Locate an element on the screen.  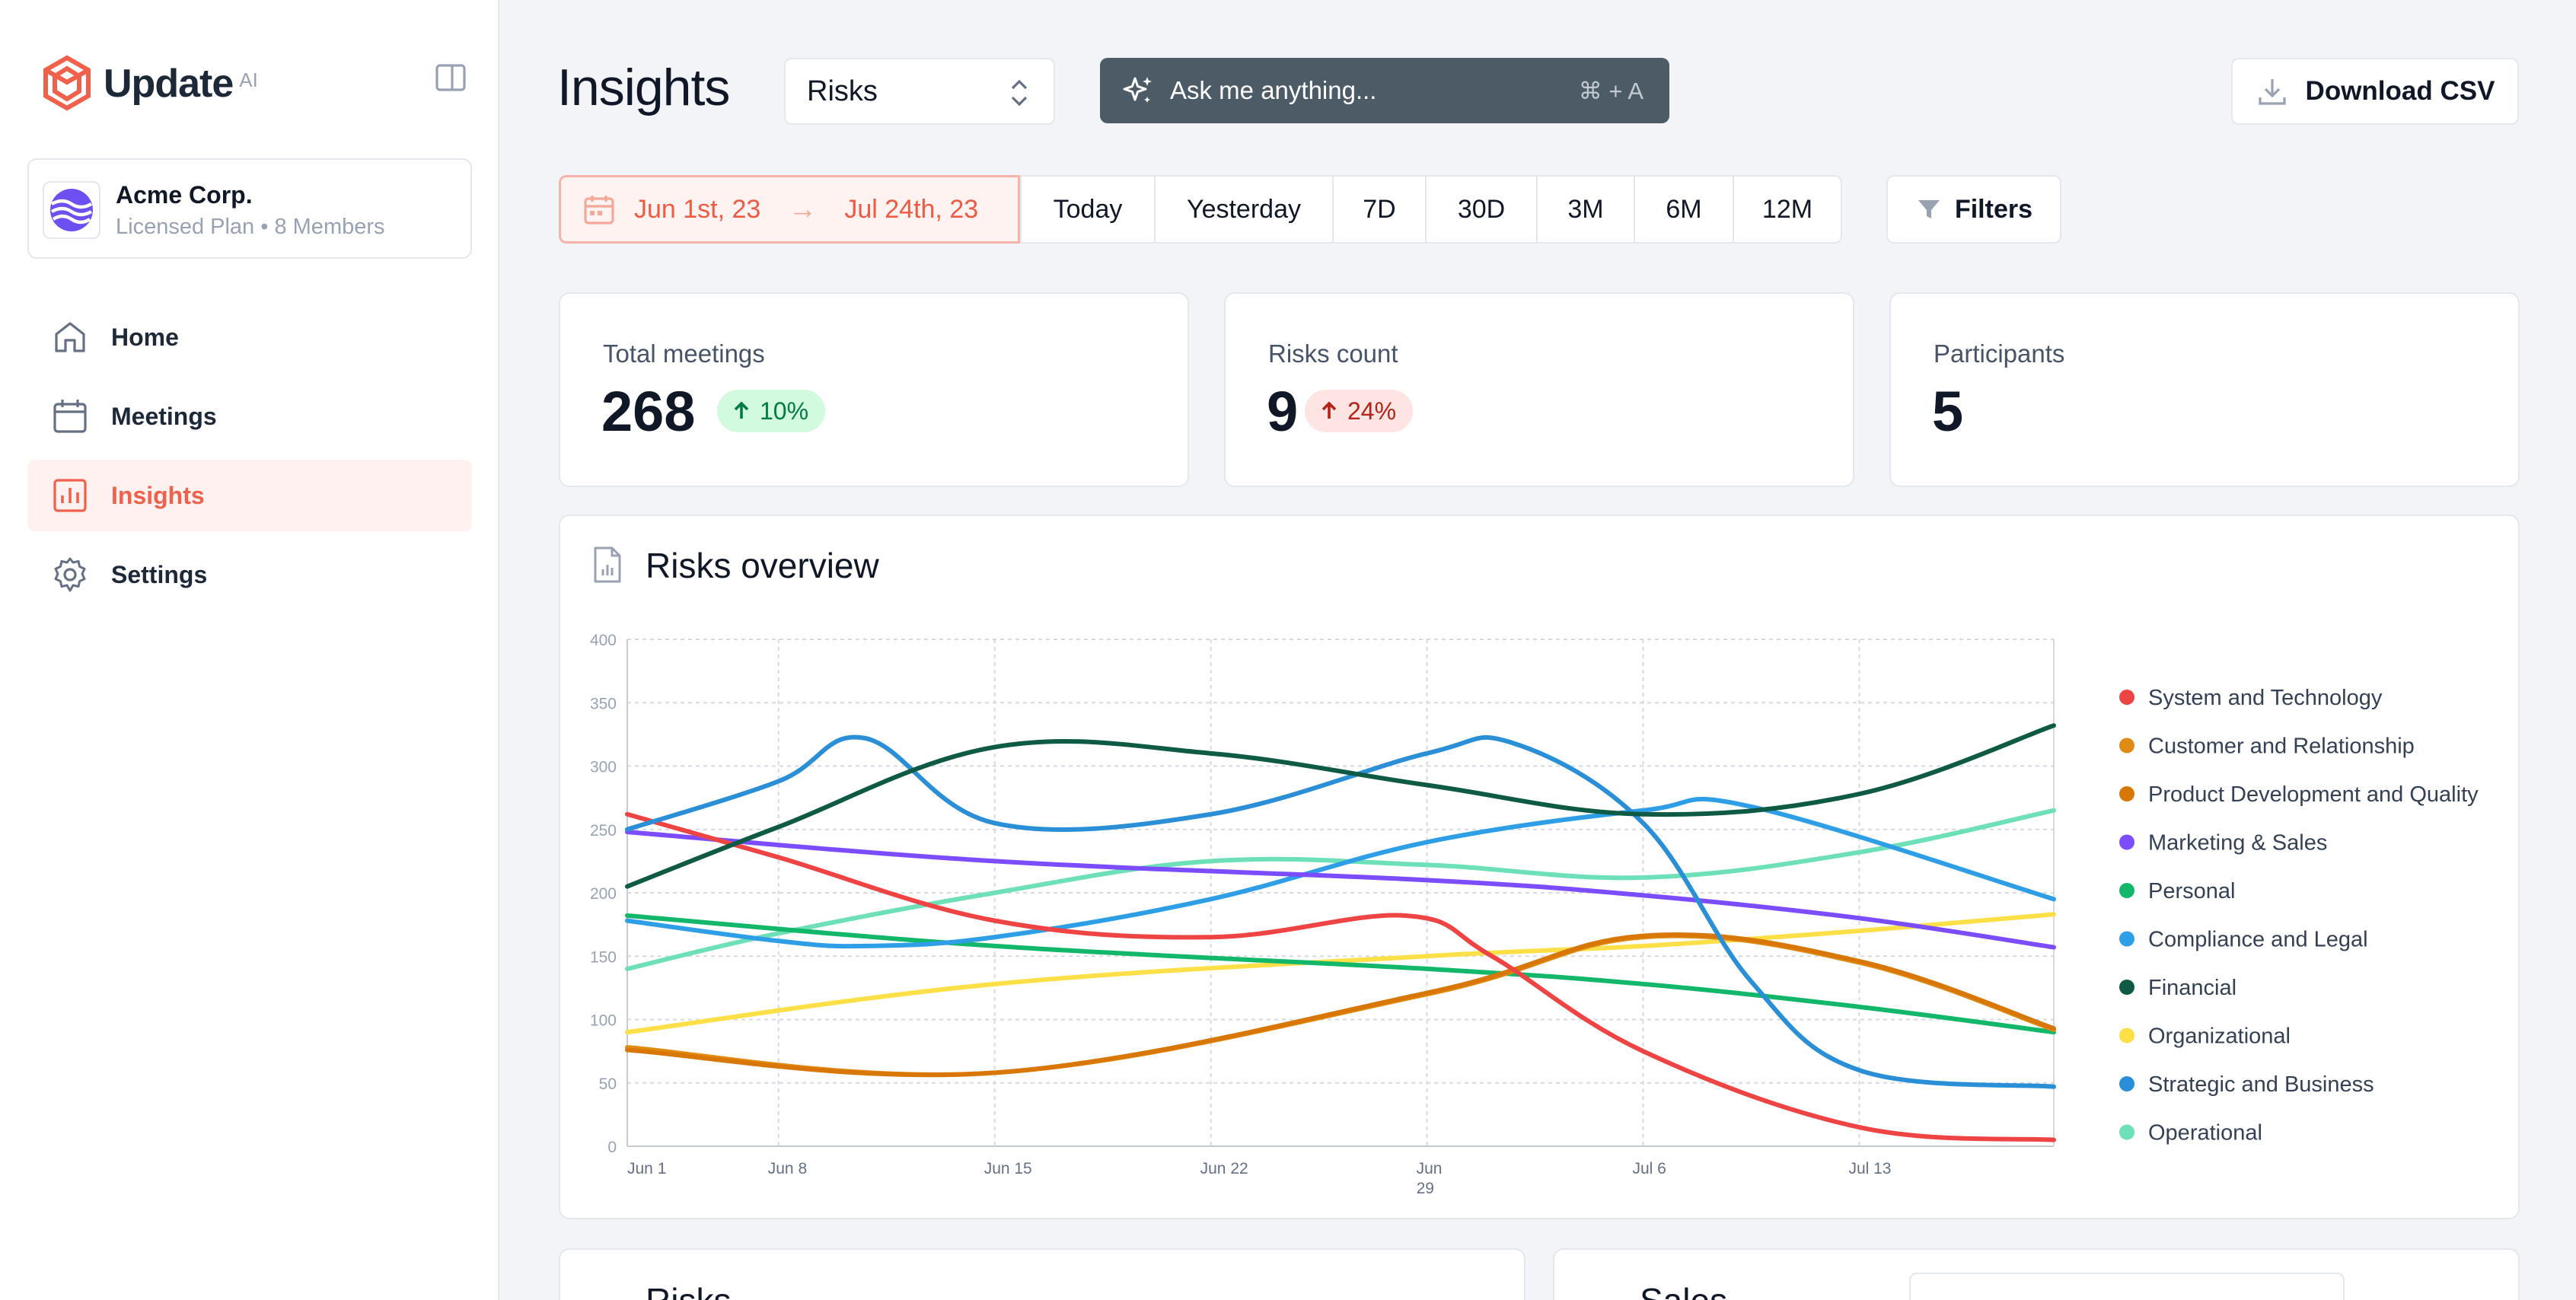
y-tick-label: 200 is located at coordinates (603, 894).